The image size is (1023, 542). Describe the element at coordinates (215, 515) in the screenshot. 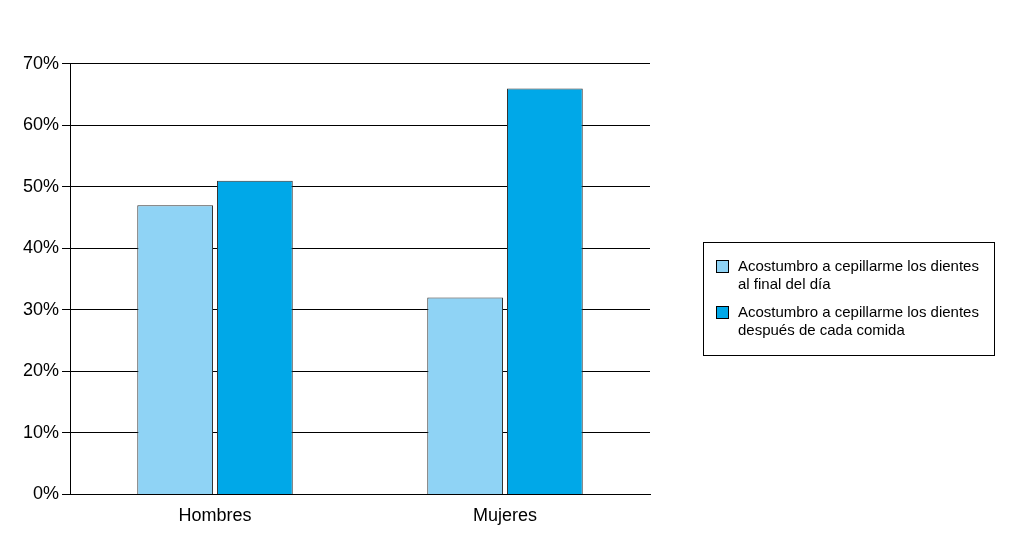

I see `x-tick-label: Hombres` at that location.